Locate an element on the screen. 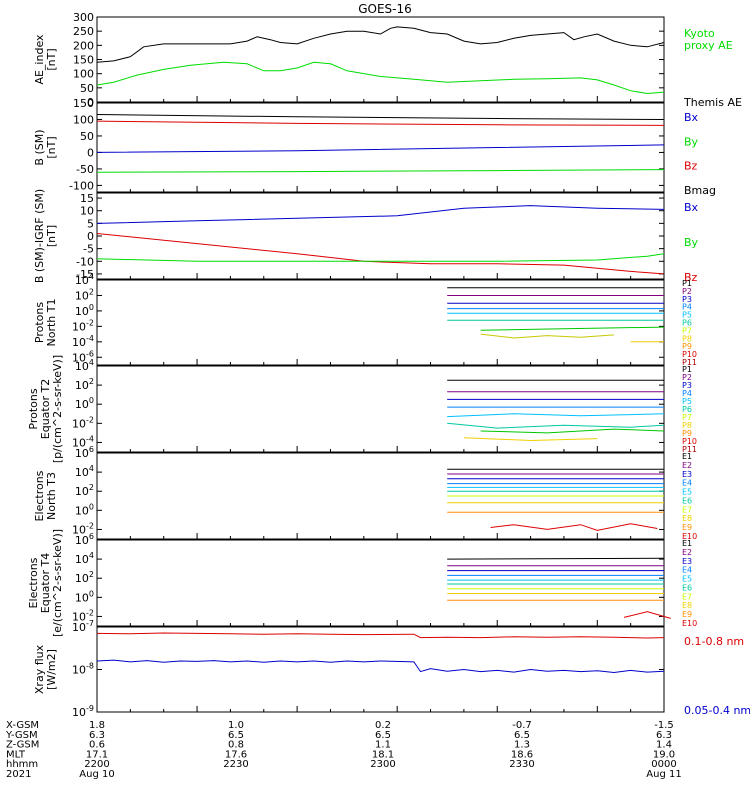  legend-label: P4 is located at coordinates (687, 393).